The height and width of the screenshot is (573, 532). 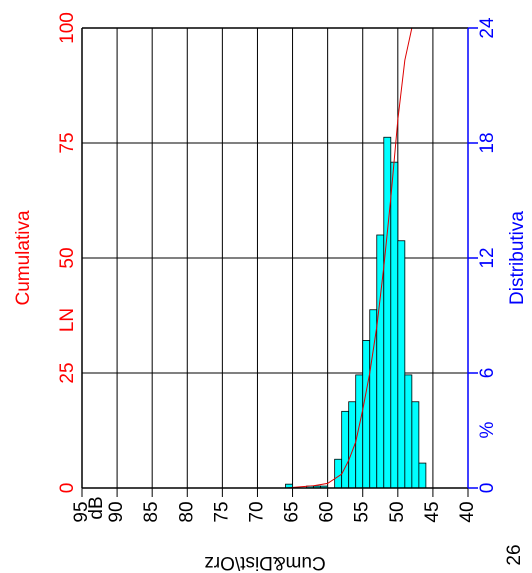 What do you see at coordinates (397, 511) in the screenshot?
I see `x-tick-label: 50` at bounding box center [397, 511].